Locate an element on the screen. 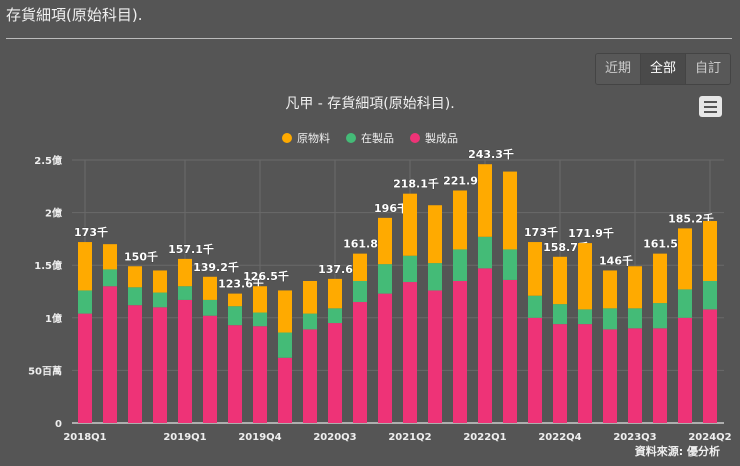  data-label: 139.2千 is located at coordinates (216, 267).